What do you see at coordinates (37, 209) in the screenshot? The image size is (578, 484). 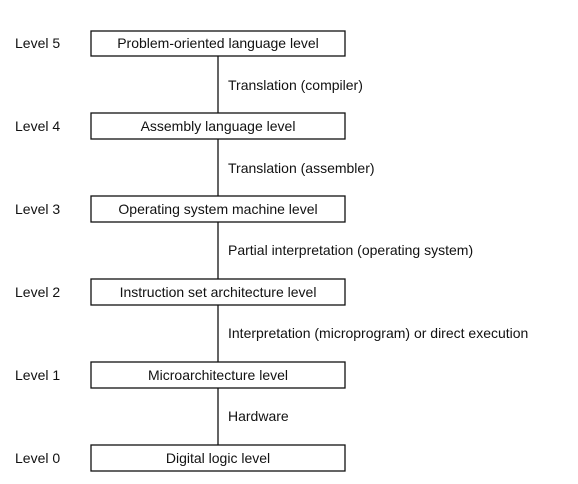 I see `level-3-label: Level 3` at bounding box center [37, 209].